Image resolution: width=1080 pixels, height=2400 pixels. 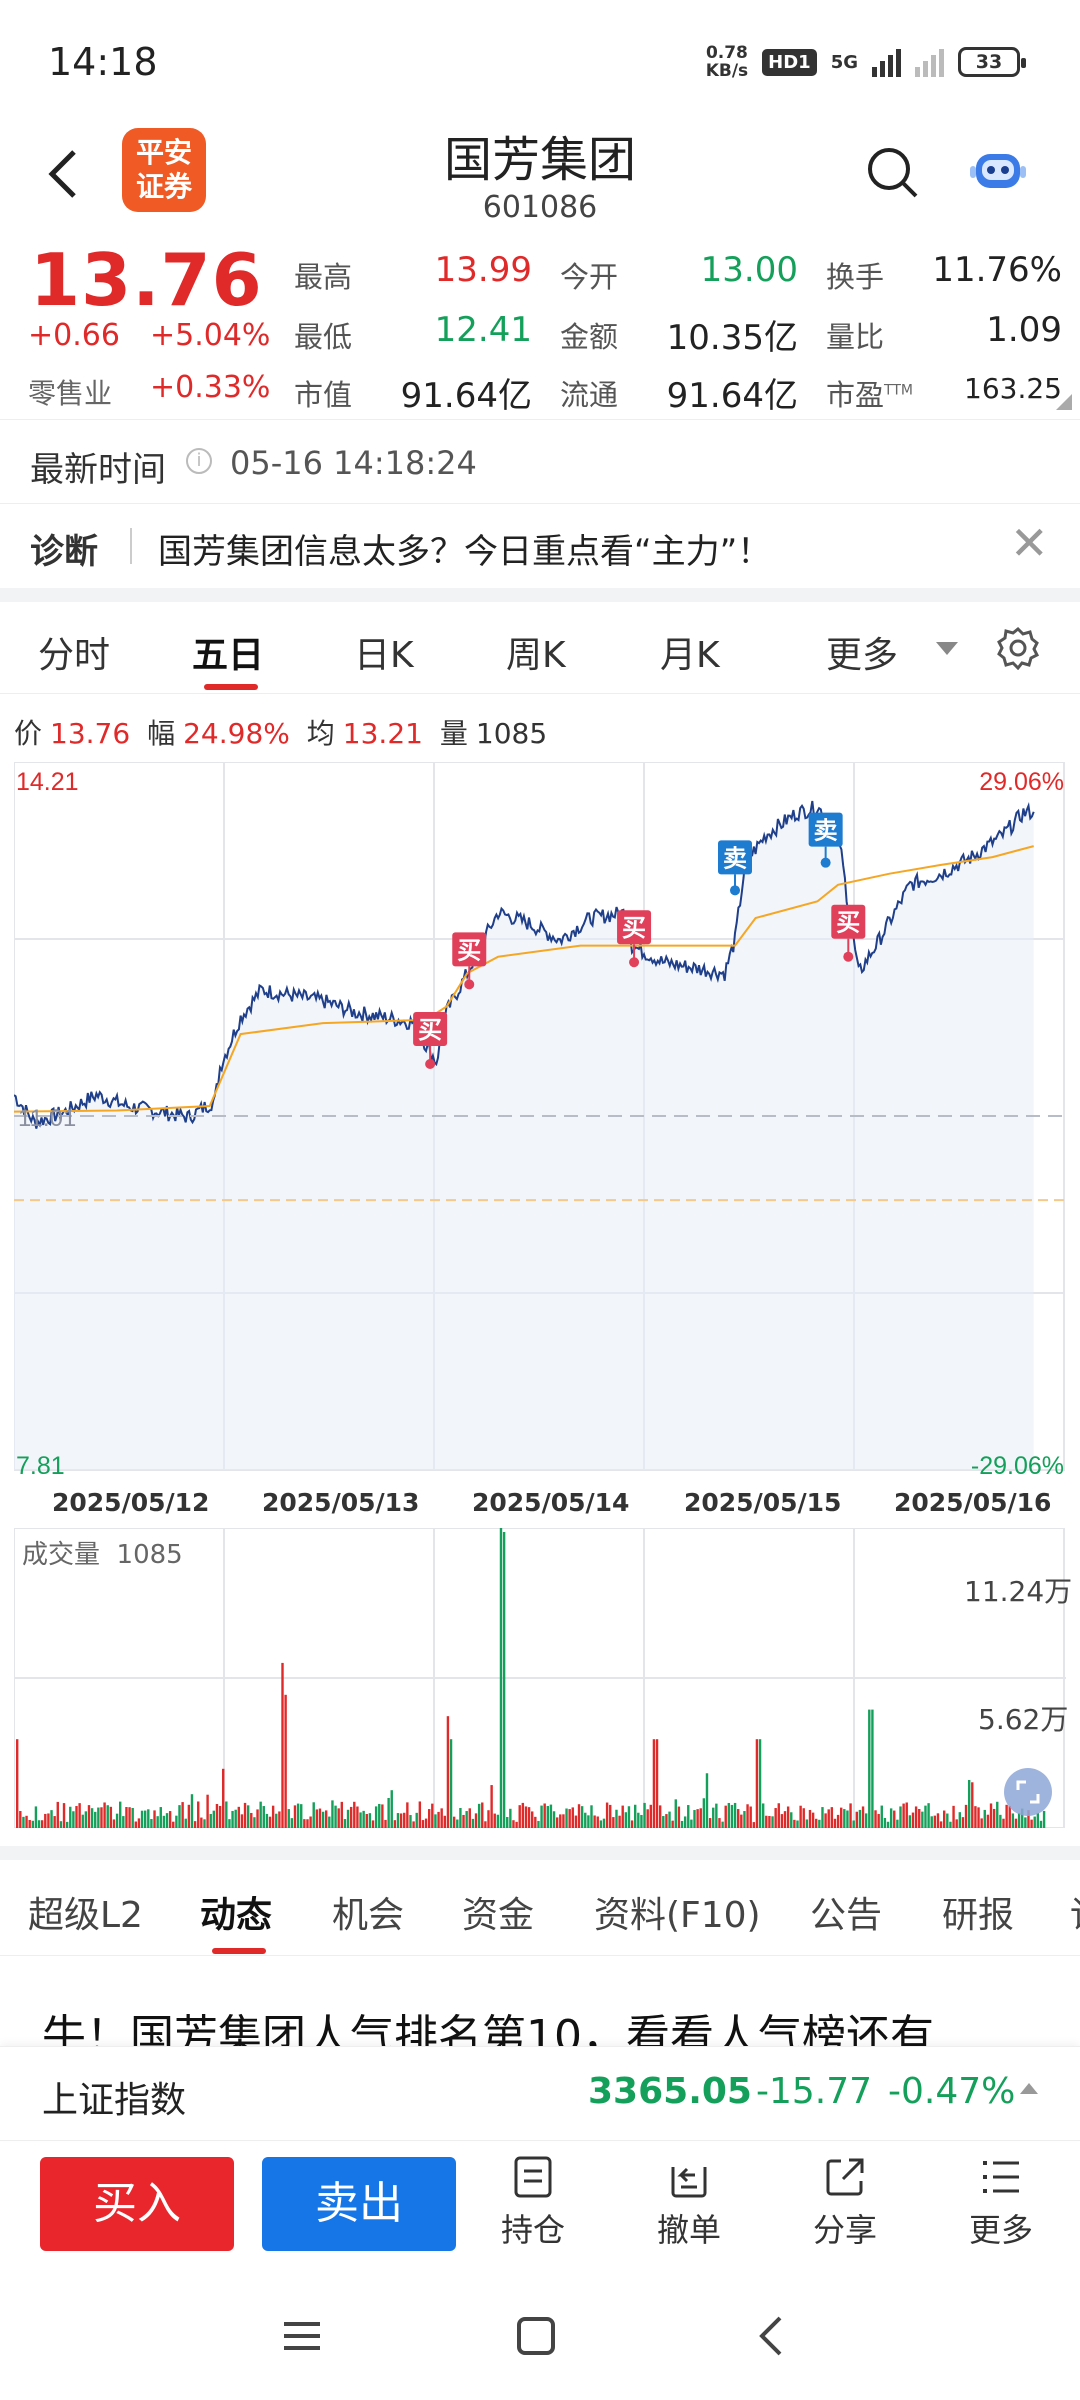 What do you see at coordinates (732, 338) in the screenshot?
I see `amount-value: 10.35亿` at bounding box center [732, 338].